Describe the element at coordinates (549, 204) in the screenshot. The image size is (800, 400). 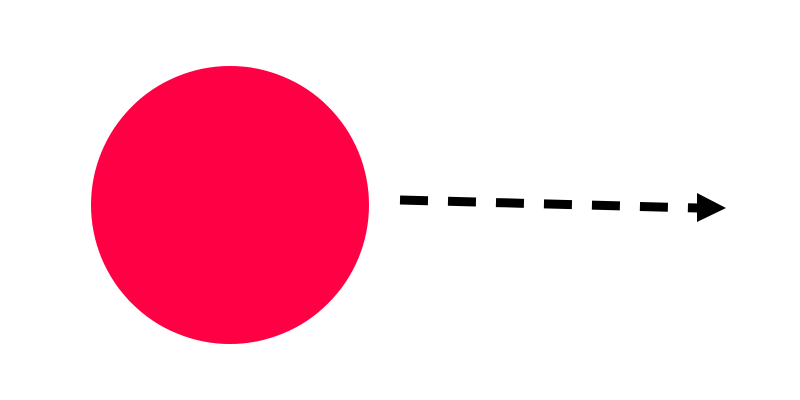
I see `dashed-arrow-line` at that location.